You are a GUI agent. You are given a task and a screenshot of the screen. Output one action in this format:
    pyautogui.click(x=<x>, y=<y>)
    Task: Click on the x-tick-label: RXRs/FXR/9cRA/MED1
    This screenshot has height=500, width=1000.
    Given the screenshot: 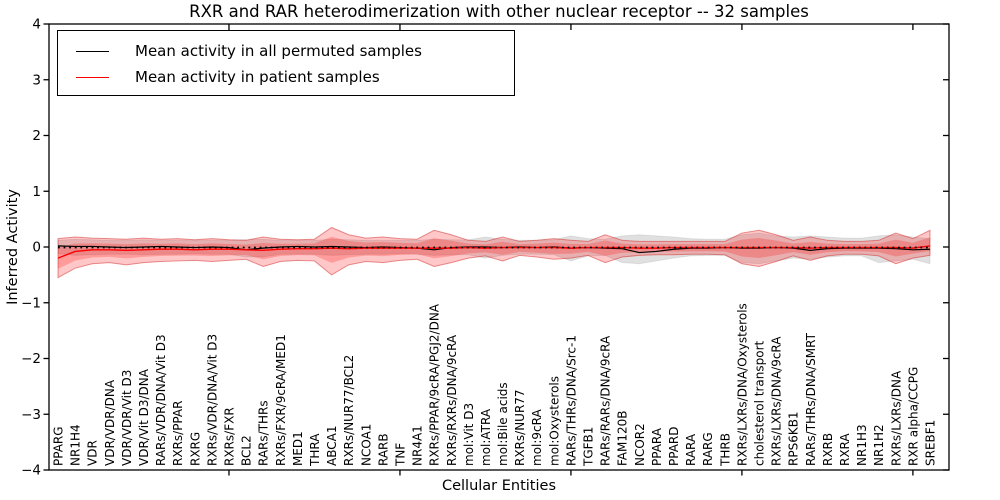 What is the action you would take?
    pyautogui.click(x=281, y=400)
    